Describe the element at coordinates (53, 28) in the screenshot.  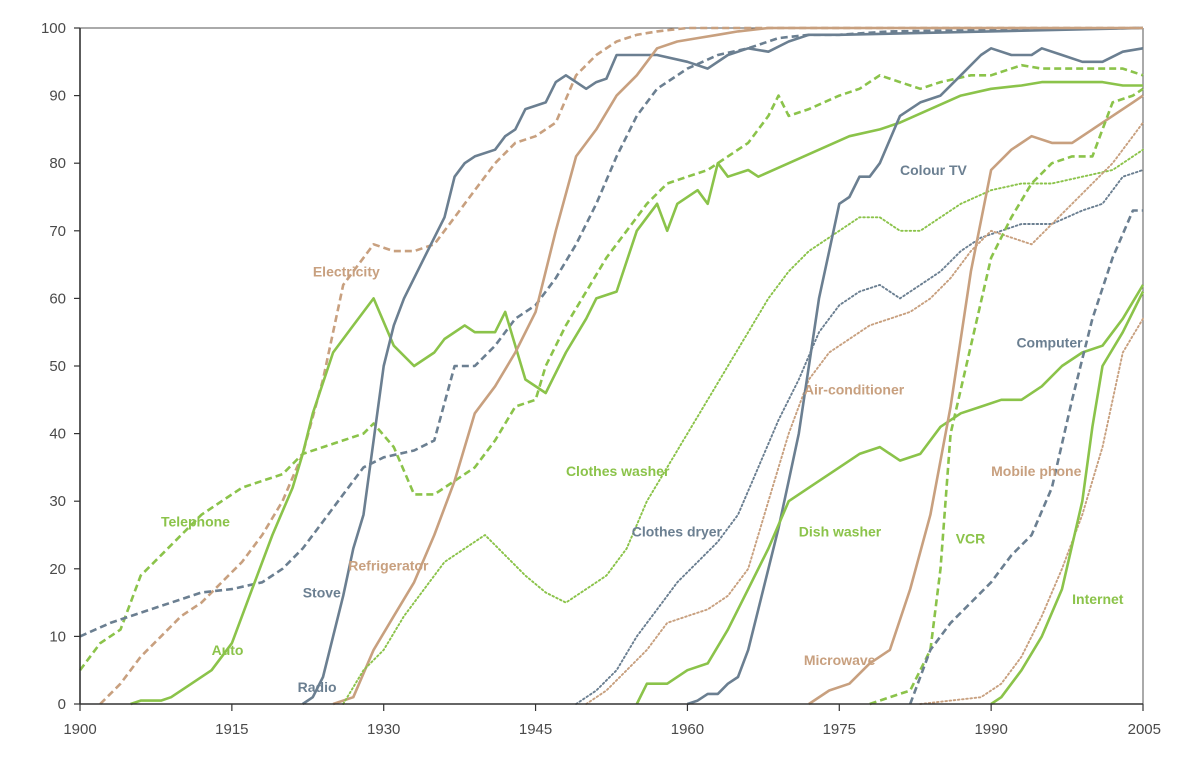
I see `y-tick-label: 100` at that location.